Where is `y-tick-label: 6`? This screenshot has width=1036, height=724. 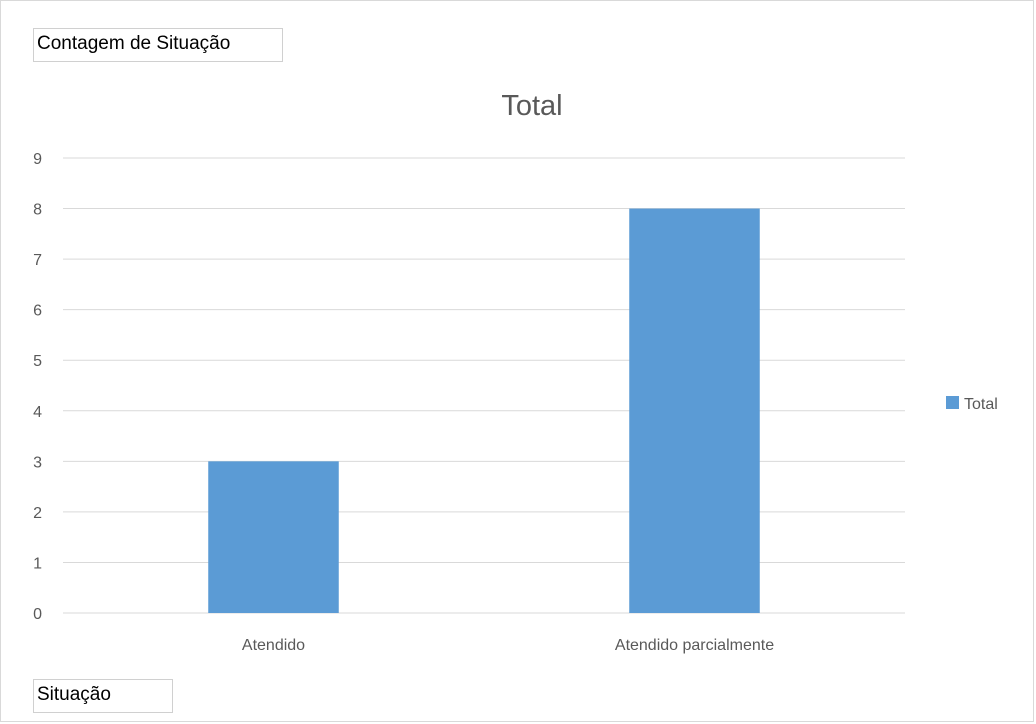
y-tick-label: 6 is located at coordinates (37, 311).